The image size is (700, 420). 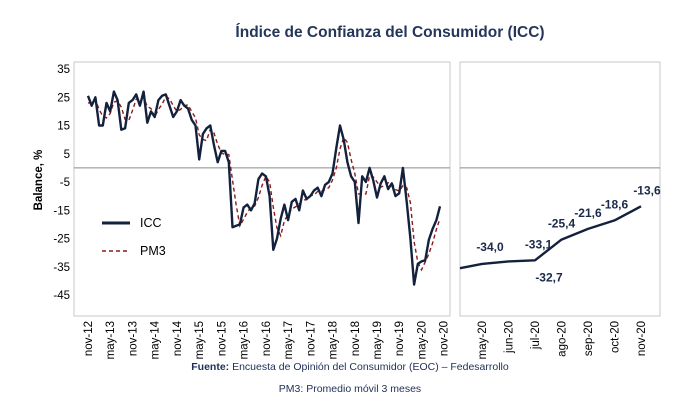 What do you see at coordinates (61, 268) in the screenshot?
I see `y-tick-label: -35` at bounding box center [61, 268].